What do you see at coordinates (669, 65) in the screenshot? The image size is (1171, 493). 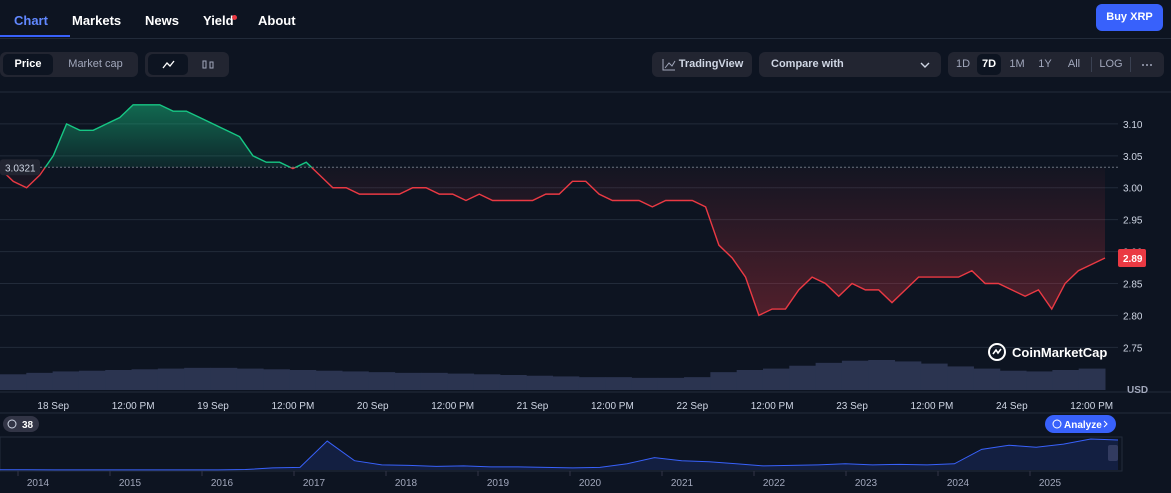 I see `tv-icon` at bounding box center [669, 65].